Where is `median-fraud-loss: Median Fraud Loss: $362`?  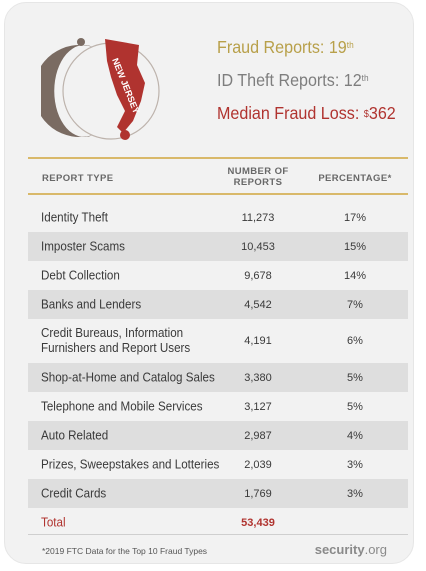 median-fraud-loss: Median Fraud Loss: $362 is located at coordinates (306, 113).